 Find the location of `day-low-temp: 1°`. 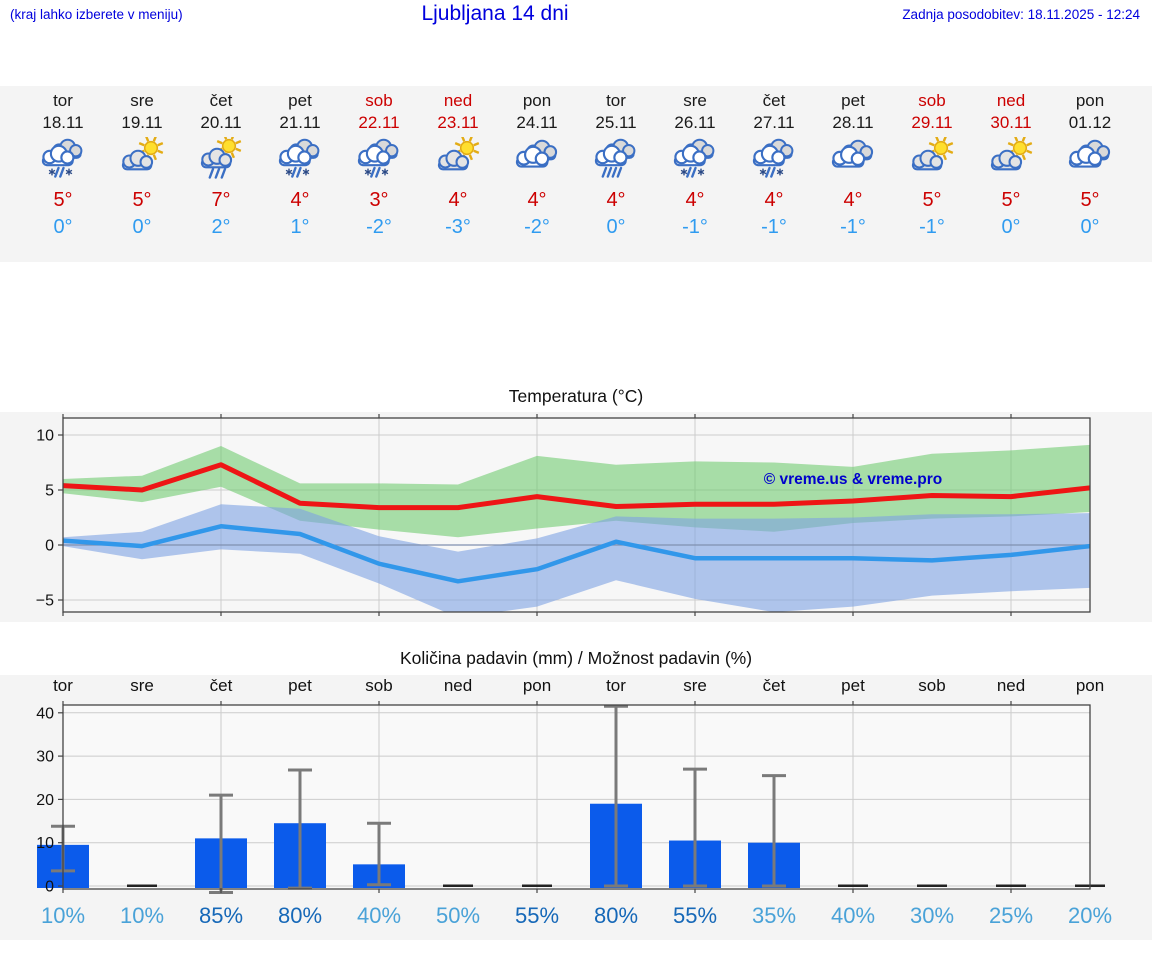

day-low-temp: 1° is located at coordinates (300, 227).